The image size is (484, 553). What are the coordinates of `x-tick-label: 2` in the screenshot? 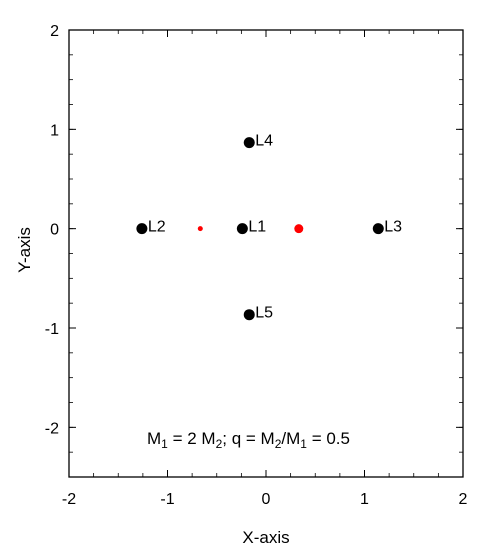 It's located at (463, 499).